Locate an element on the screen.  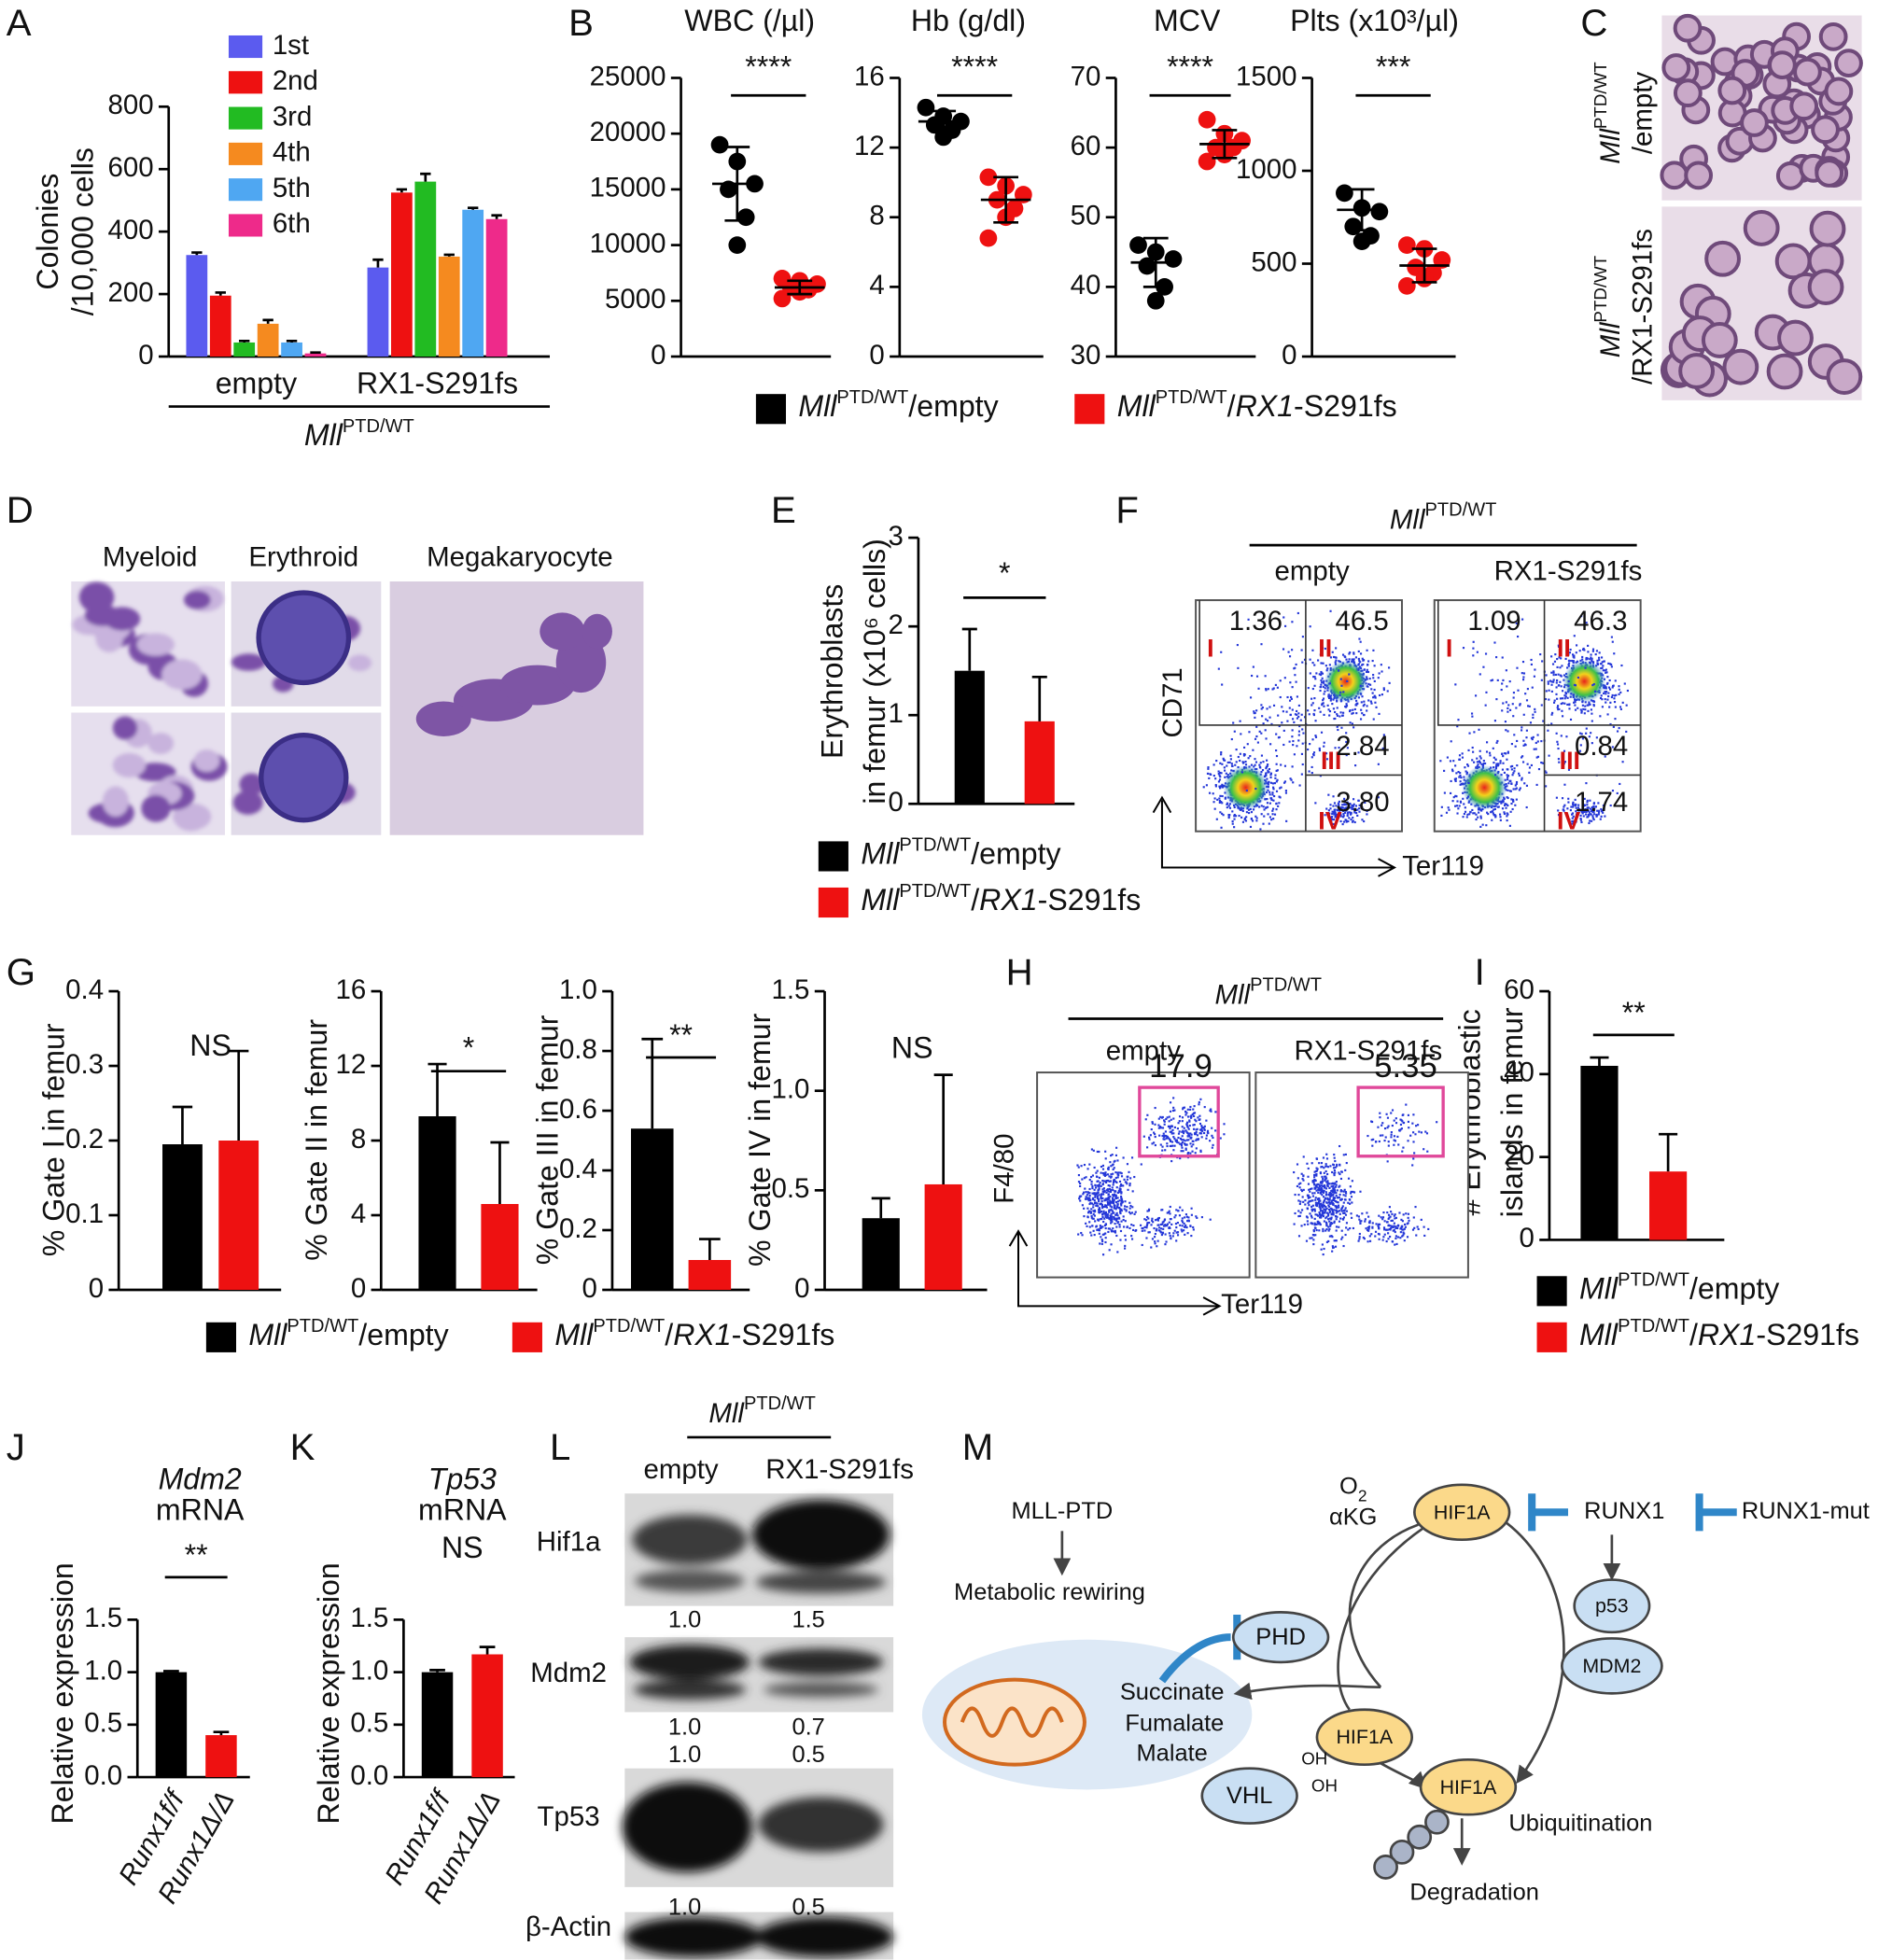
panel-label: C is located at coordinates (1593, 23).